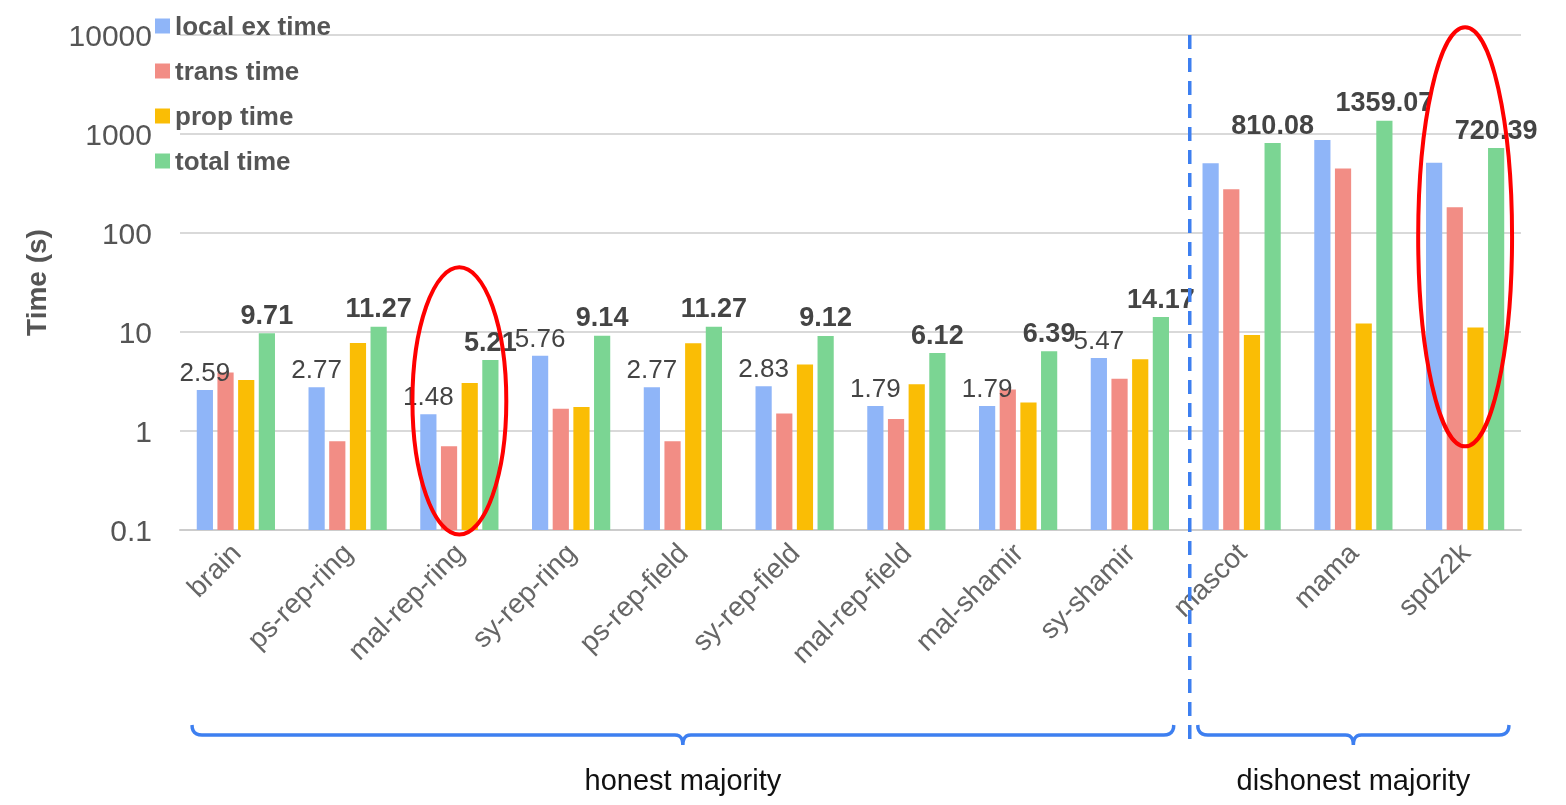 This screenshot has width=1566, height=805. Describe the element at coordinates (683, 780) in the screenshot. I see `text: honest majority` at that location.